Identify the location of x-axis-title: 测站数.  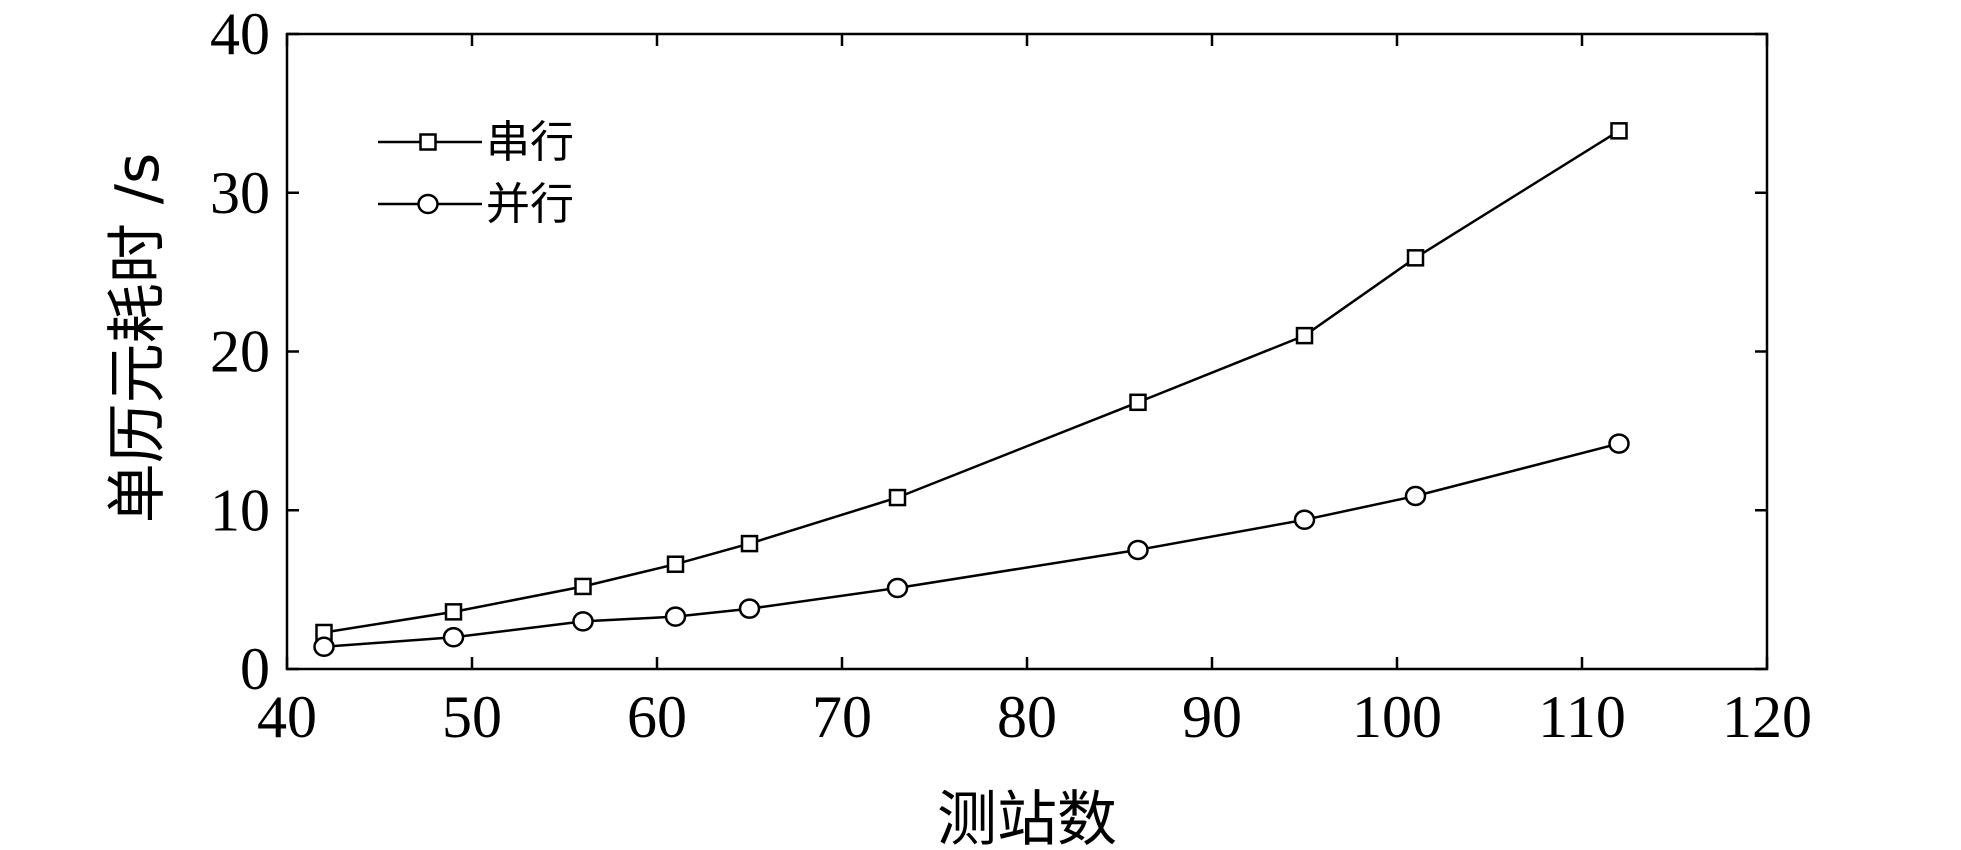
(1027, 817).